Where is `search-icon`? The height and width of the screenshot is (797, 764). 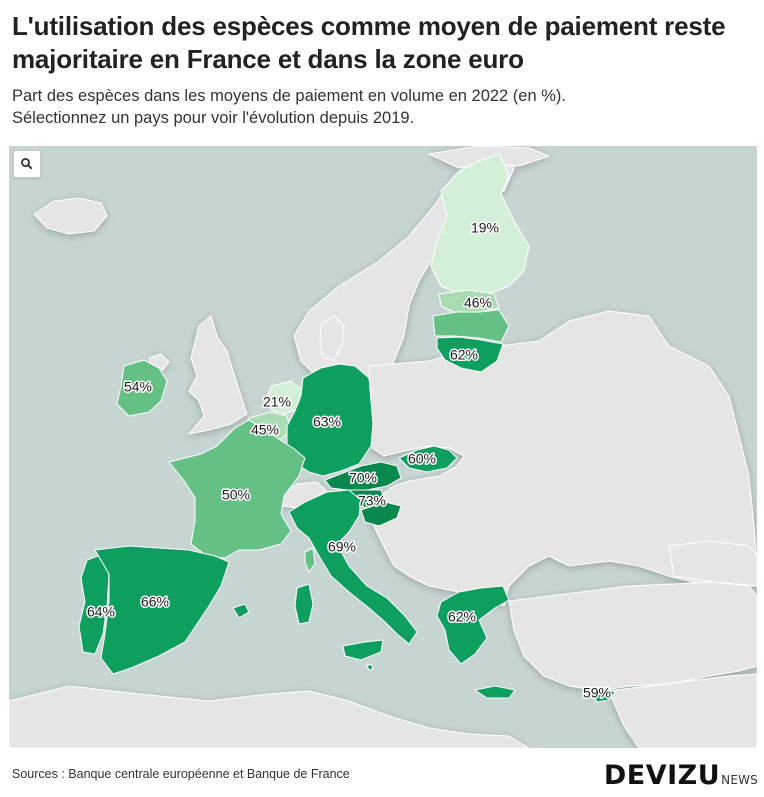
search-icon is located at coordinates (27, 164).